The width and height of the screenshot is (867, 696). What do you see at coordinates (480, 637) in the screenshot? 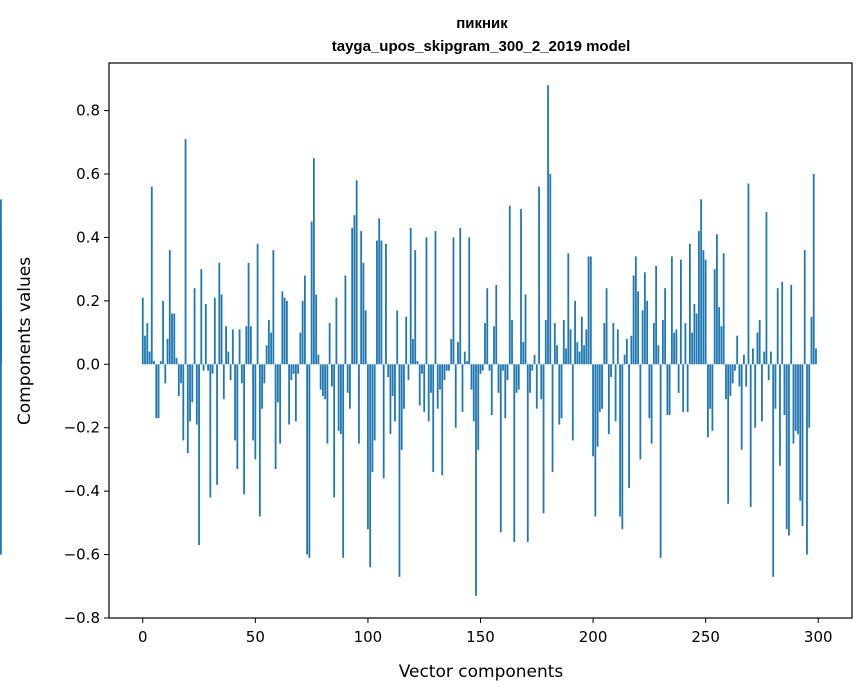
I see `x-tick-label: 150` at bounding box center [480, 637].